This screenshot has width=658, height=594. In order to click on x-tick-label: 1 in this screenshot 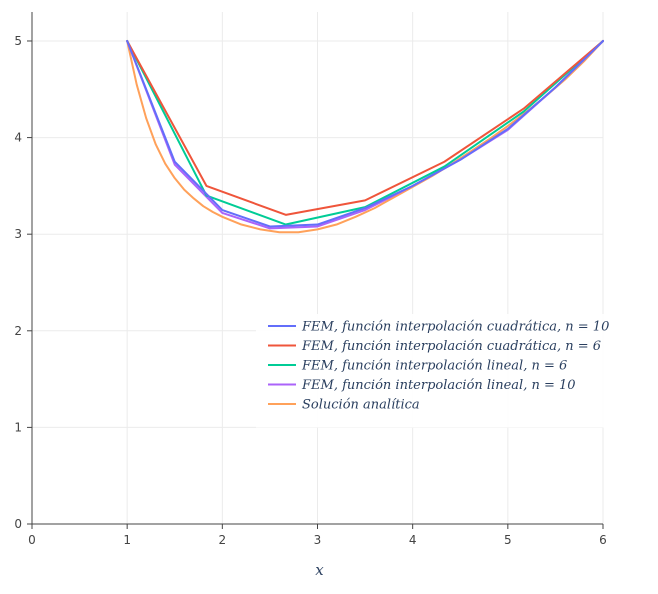, I will do `click(127, 540)`.